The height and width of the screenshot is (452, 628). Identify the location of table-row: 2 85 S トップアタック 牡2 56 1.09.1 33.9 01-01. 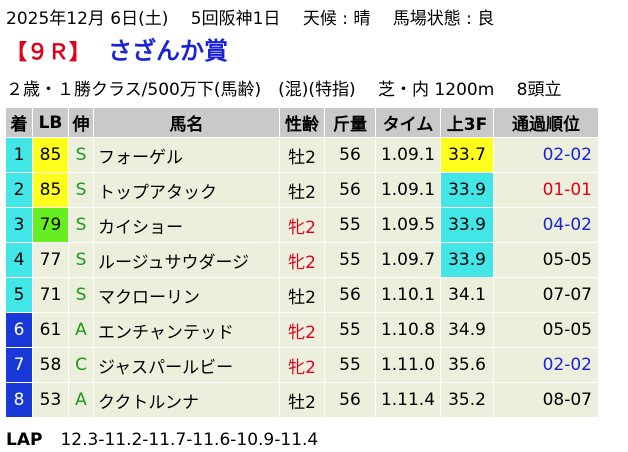
(302, 190).